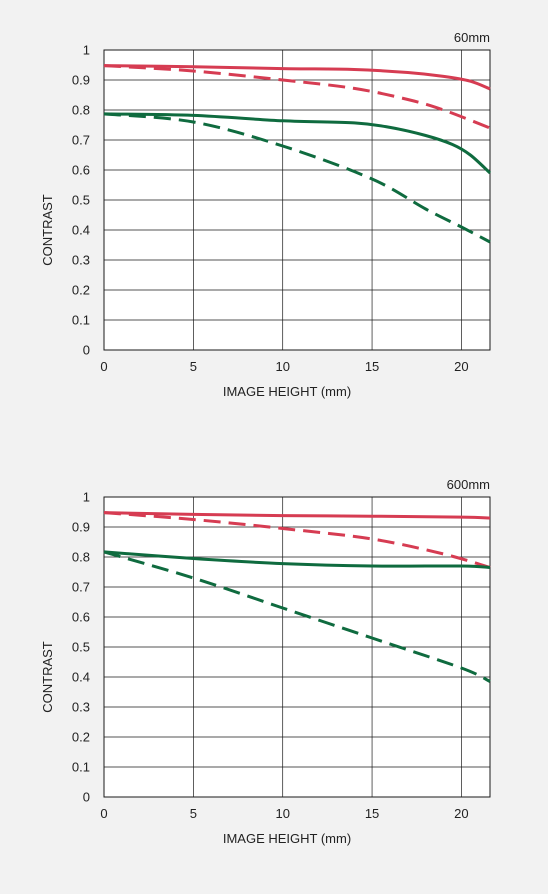 The image size is (548, 894). I want to click on focal-length-label: 600mm, so click(468, 484).